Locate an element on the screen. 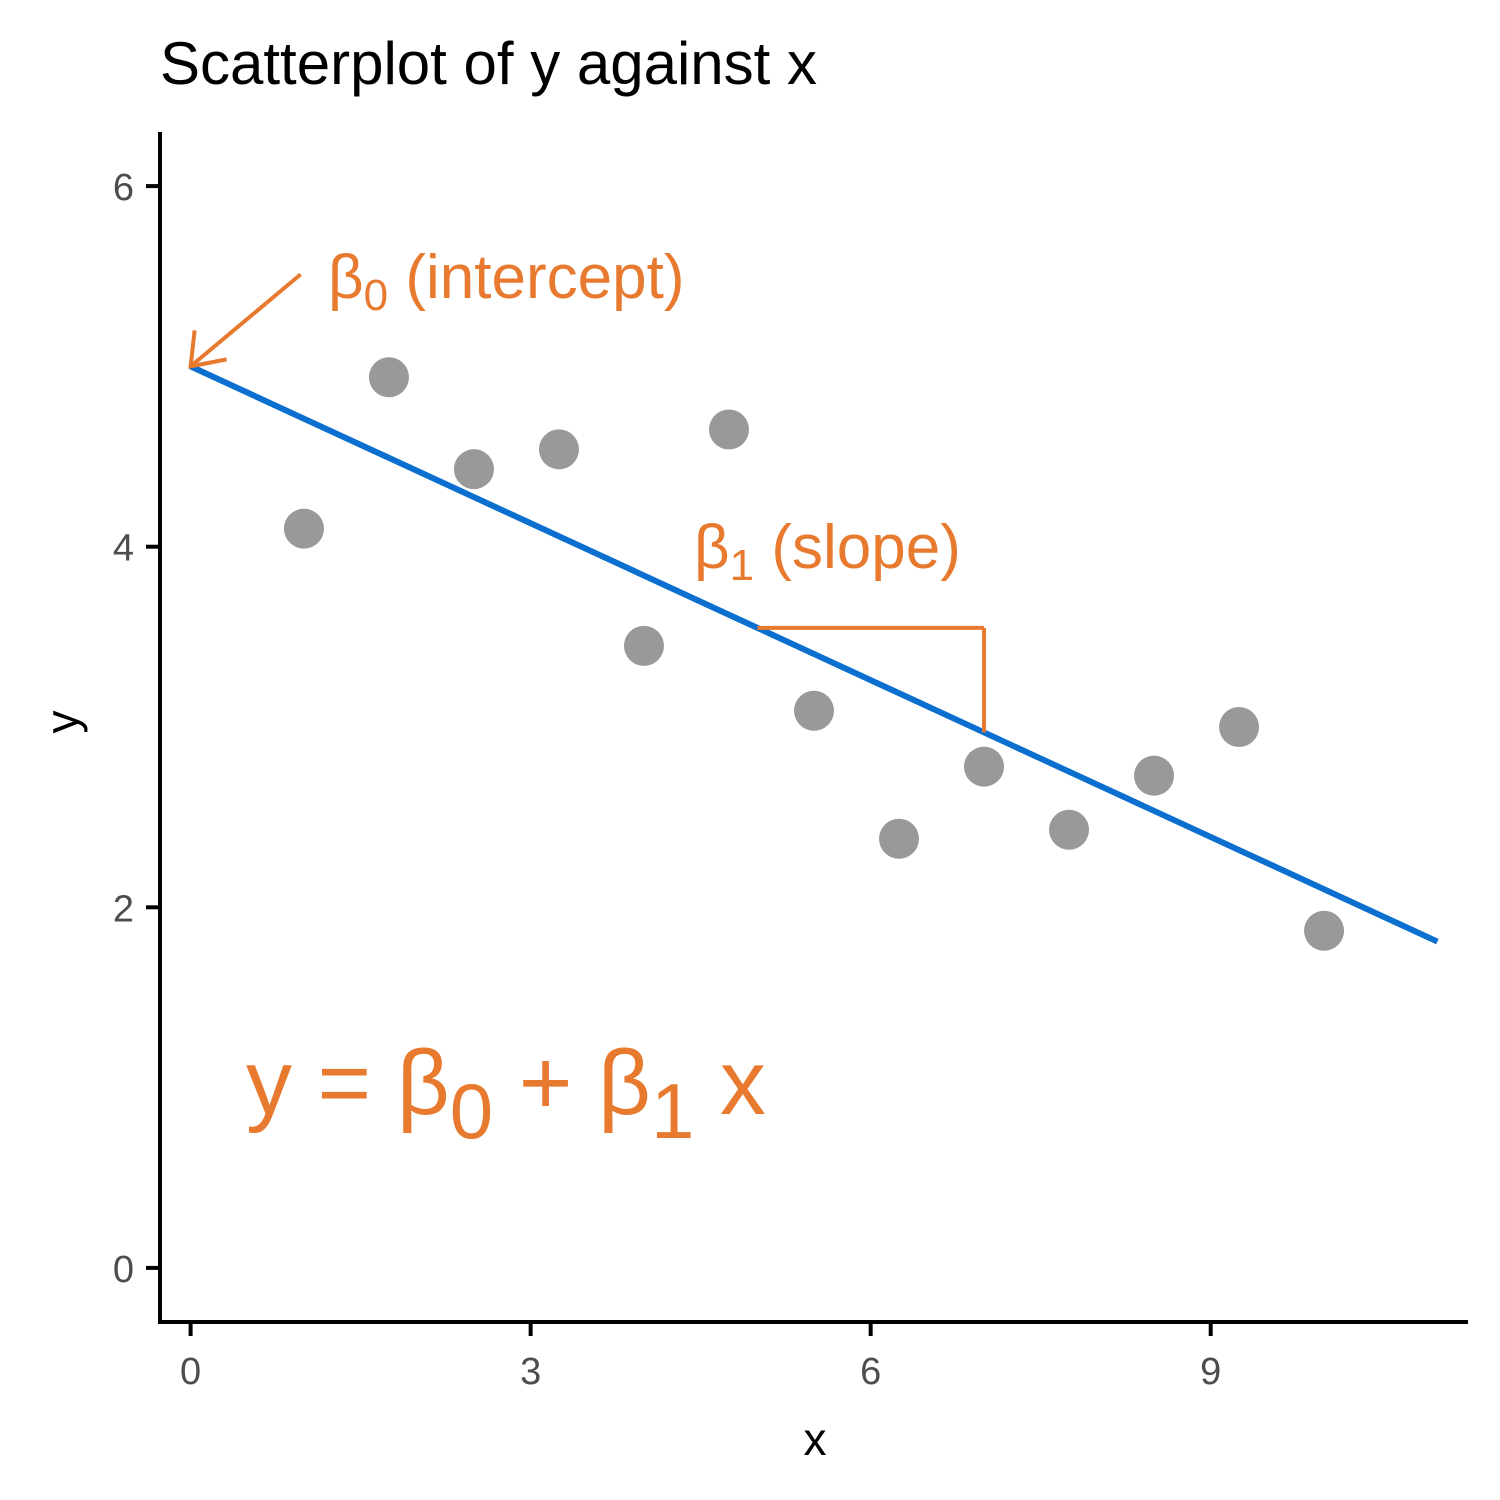 The image size is (1500, 1500). intercept-label: β0 (intercept) is located at coordinates (506, 281).